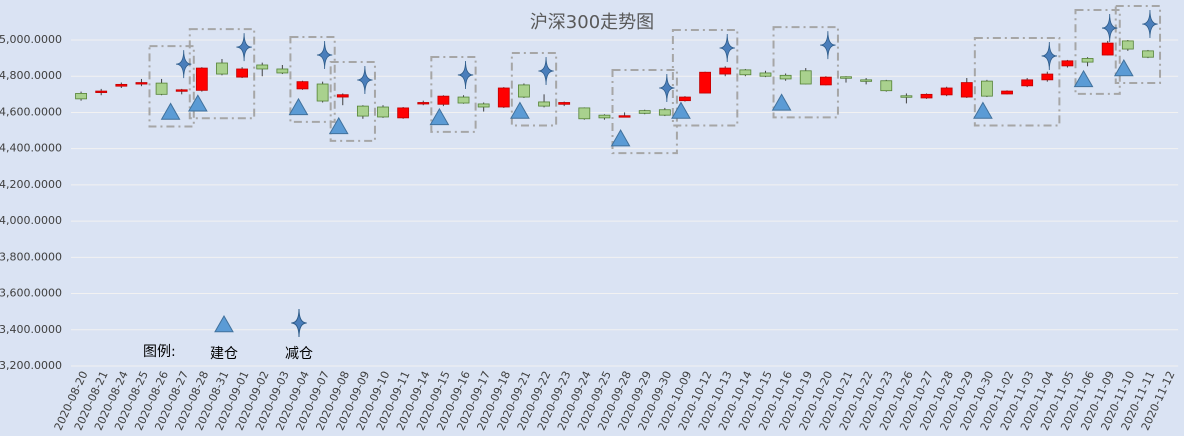 This screenshot has width=1184, height=436. I want to click on y-tick-label: 4,200.0000, so click(31, 184).